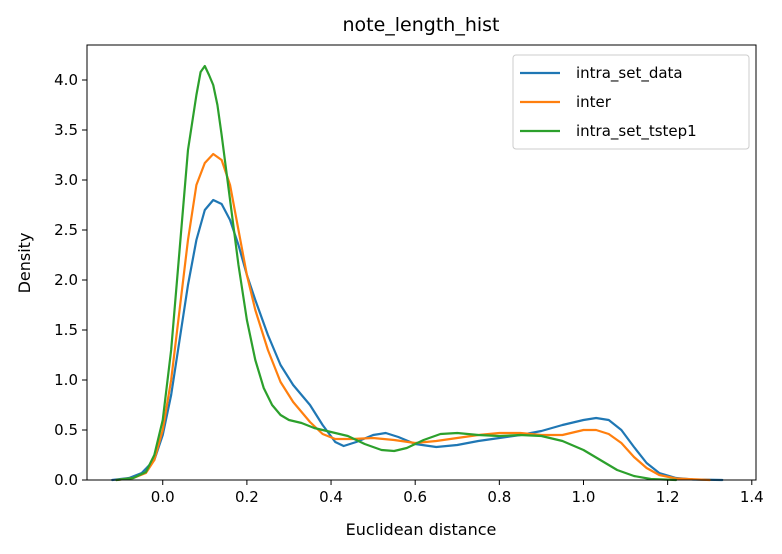 This screenshot has width=782, height=554. Describe the element at coordinates (420, 25) in the screenshot. I see `chart-title: note_length_hist` at that location.